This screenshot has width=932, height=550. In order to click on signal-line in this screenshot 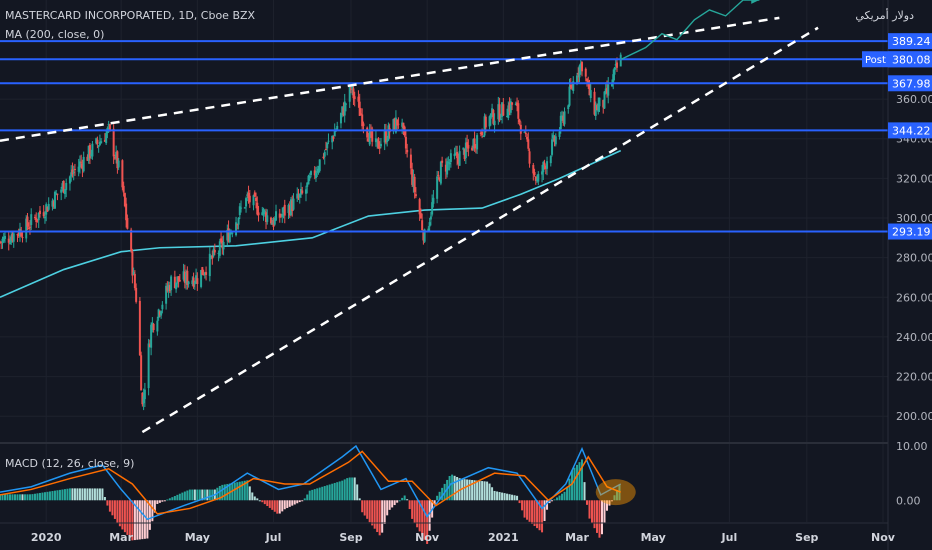, I will do `click(311, 482)`.